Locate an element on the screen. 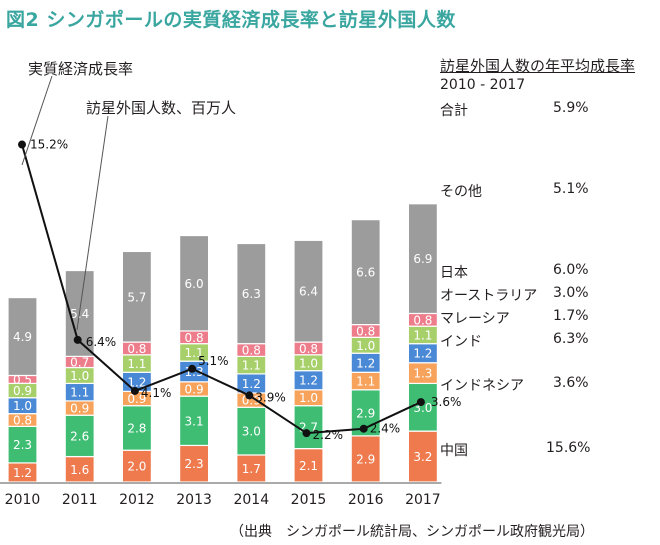 The height and width of the screenshot is (545, 660). bar-value-label: 4.9 is located at coordinates (22, 337).